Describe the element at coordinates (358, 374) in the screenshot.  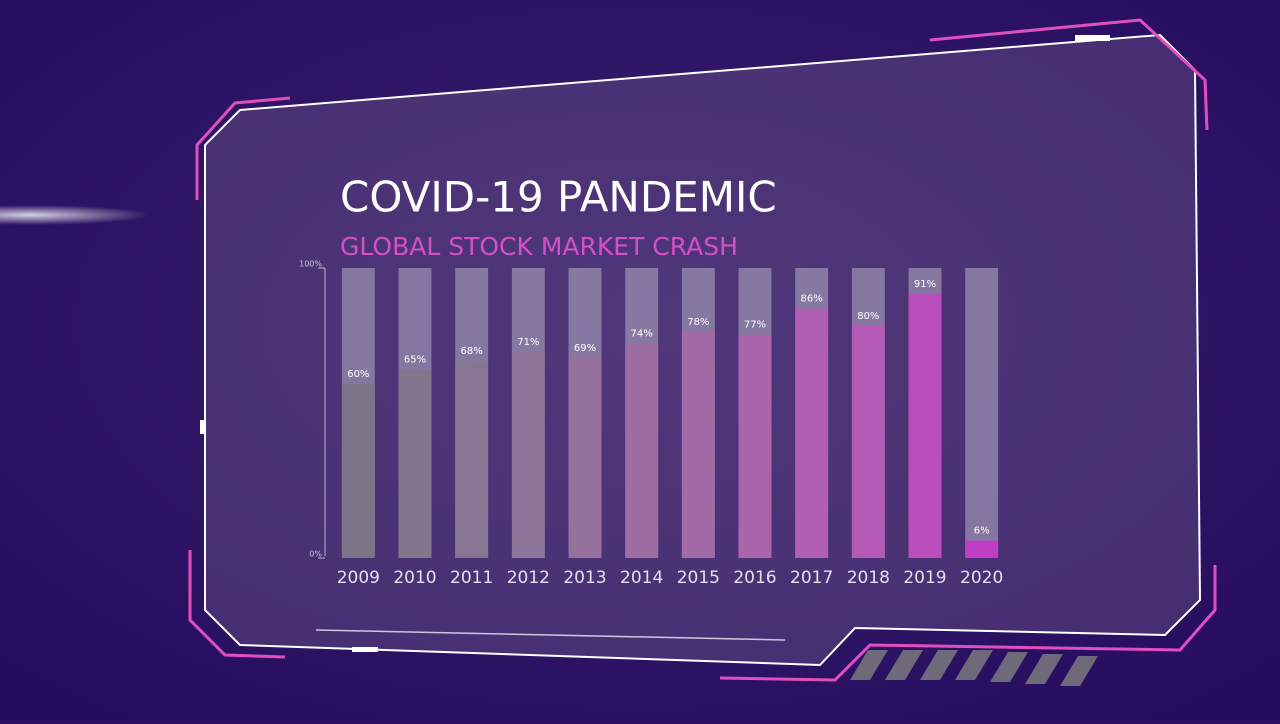
I see `value-label: 60%` at that location.